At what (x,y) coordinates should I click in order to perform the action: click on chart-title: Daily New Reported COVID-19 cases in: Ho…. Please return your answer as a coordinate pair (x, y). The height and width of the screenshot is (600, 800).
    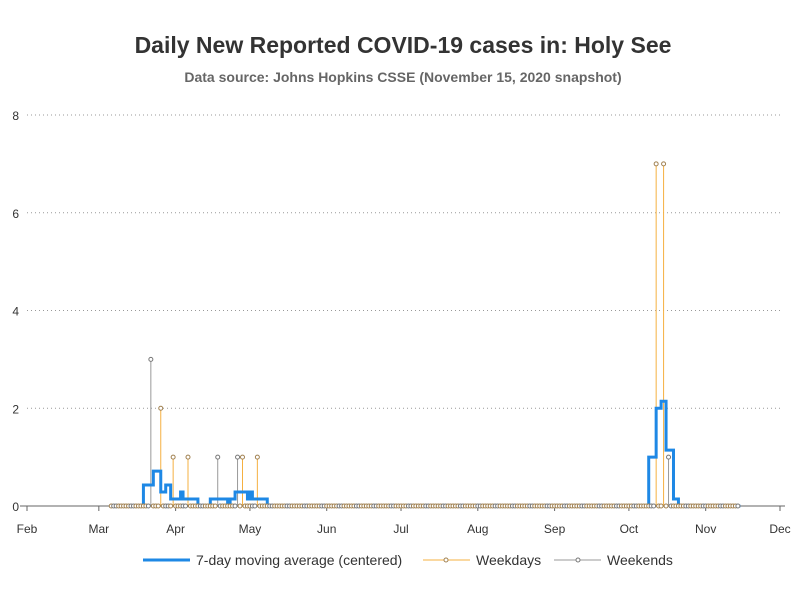
    Looking at the image, I should click on (403, 45).